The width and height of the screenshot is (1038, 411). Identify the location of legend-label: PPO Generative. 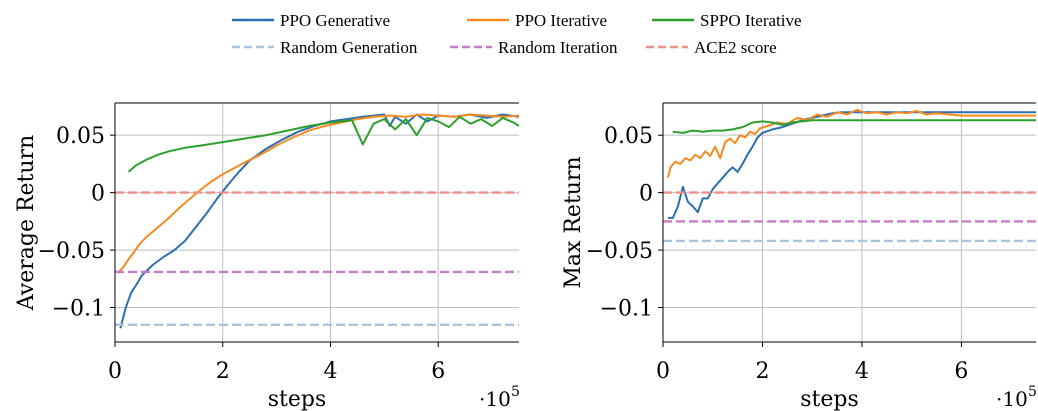
(335, 20).